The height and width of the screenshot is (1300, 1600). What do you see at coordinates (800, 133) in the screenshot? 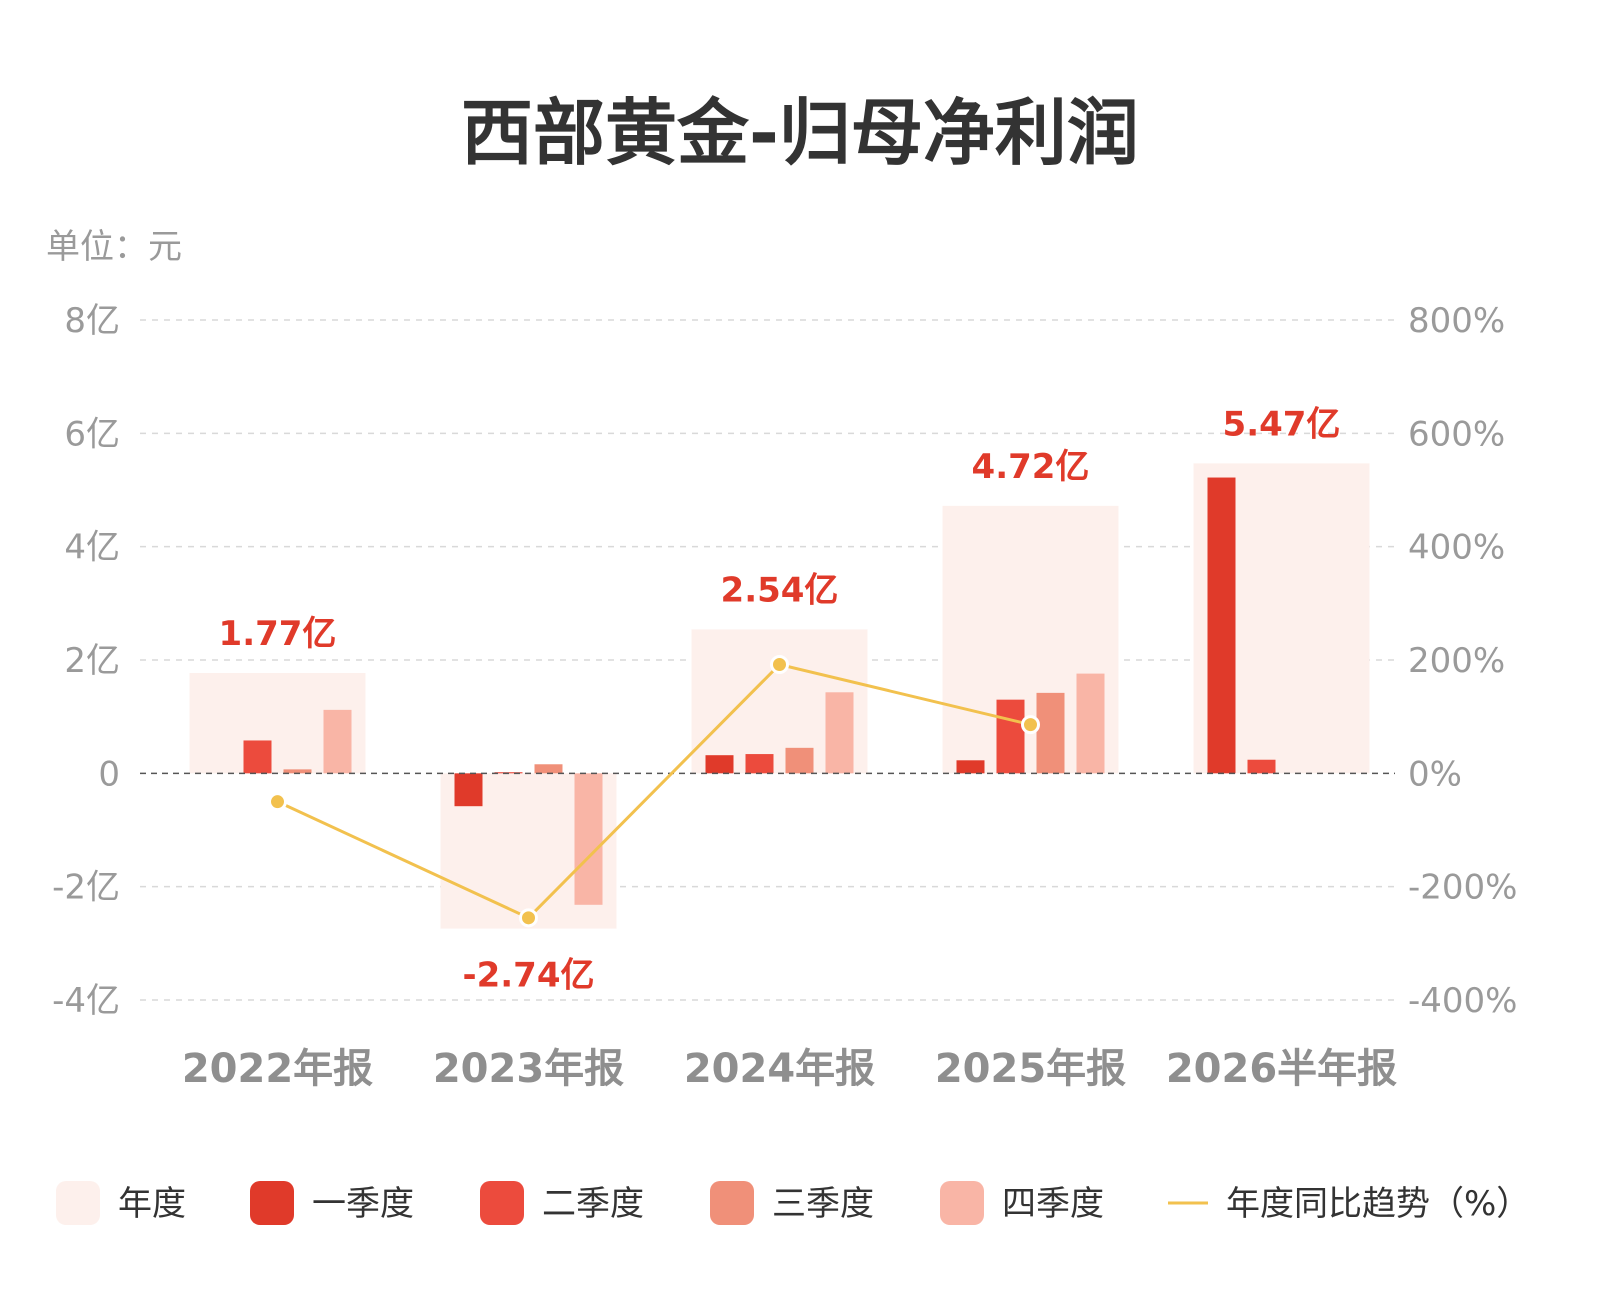
I see `chart-title: 西部黄金-归母净利润` at bounding box center [800, 133].